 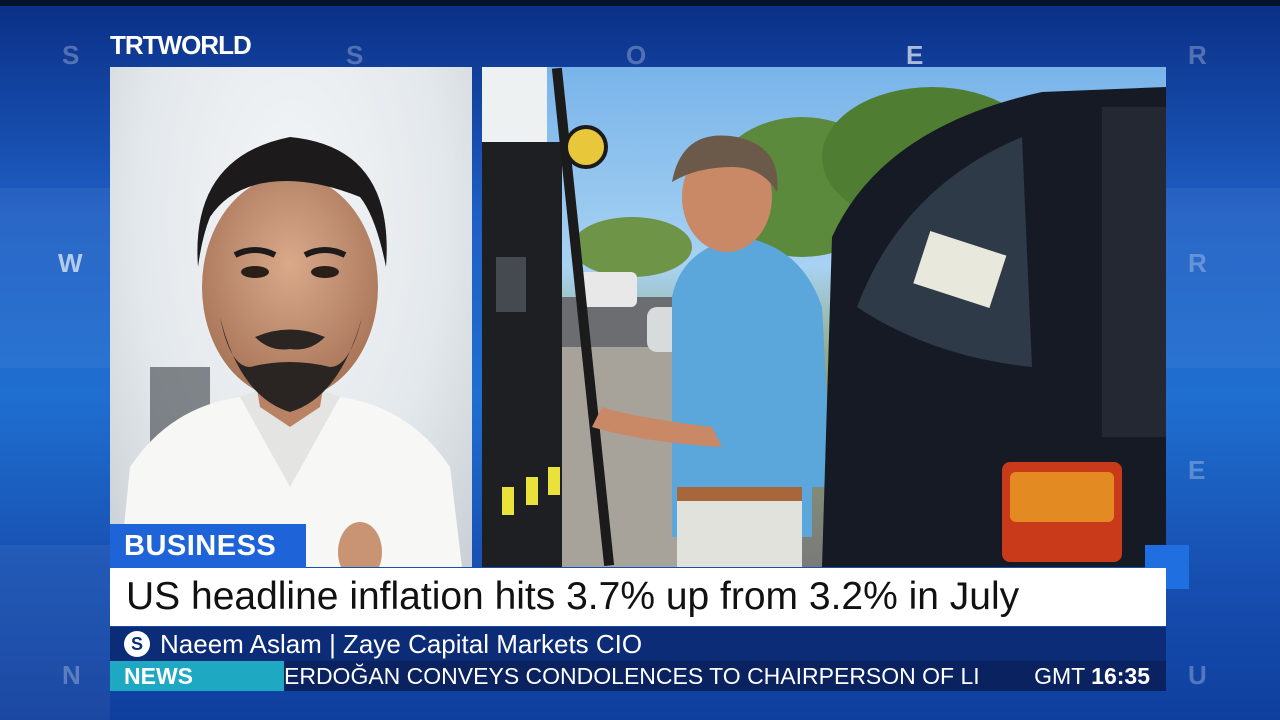 I want to click on background-letter: U, so click(x=1197, y=675).